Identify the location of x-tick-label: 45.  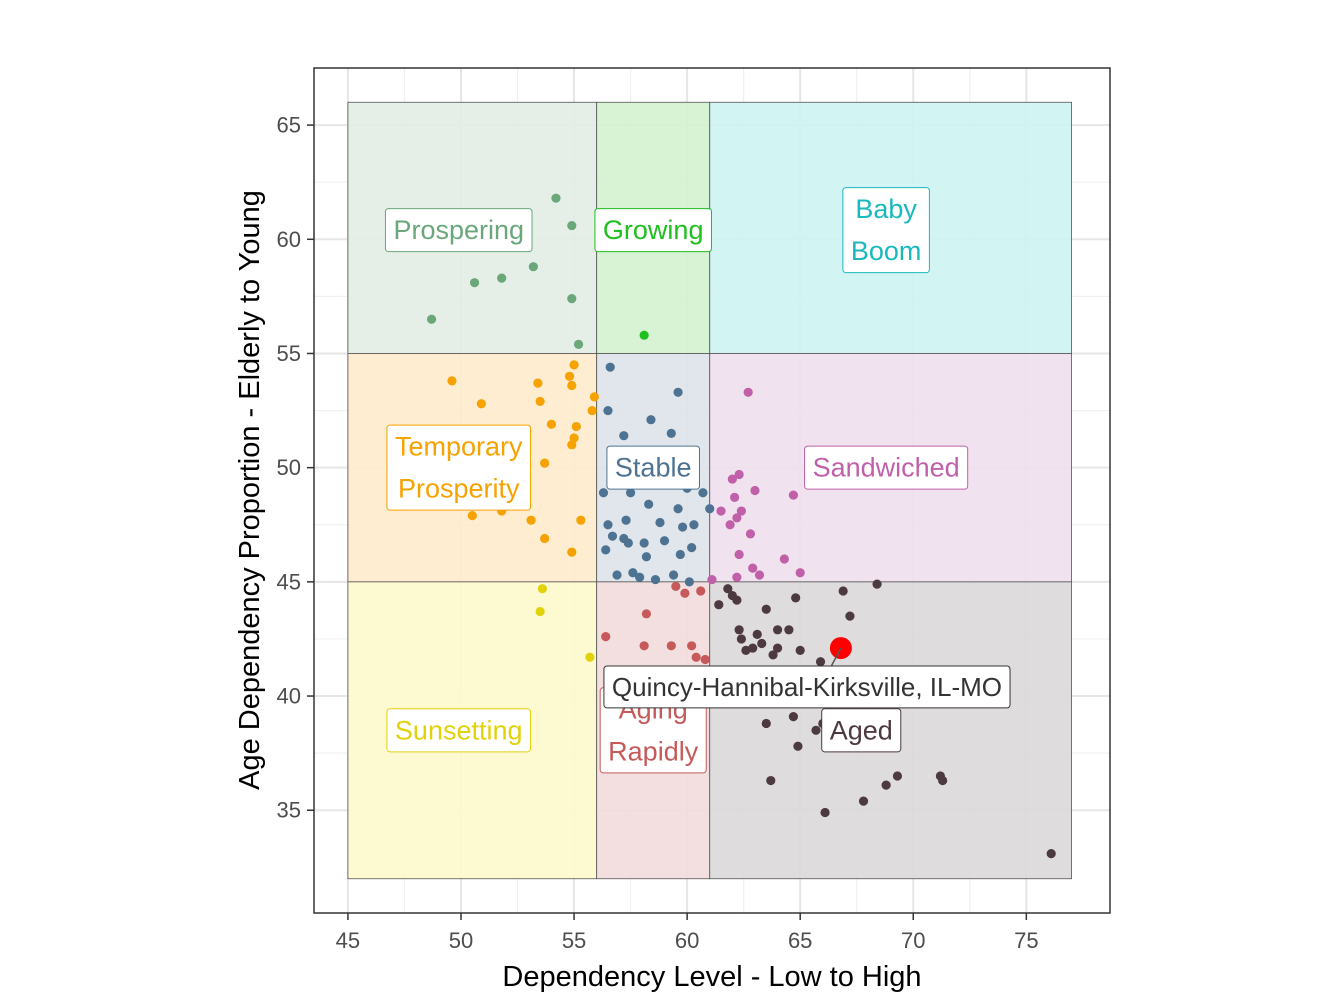
(348, 940).